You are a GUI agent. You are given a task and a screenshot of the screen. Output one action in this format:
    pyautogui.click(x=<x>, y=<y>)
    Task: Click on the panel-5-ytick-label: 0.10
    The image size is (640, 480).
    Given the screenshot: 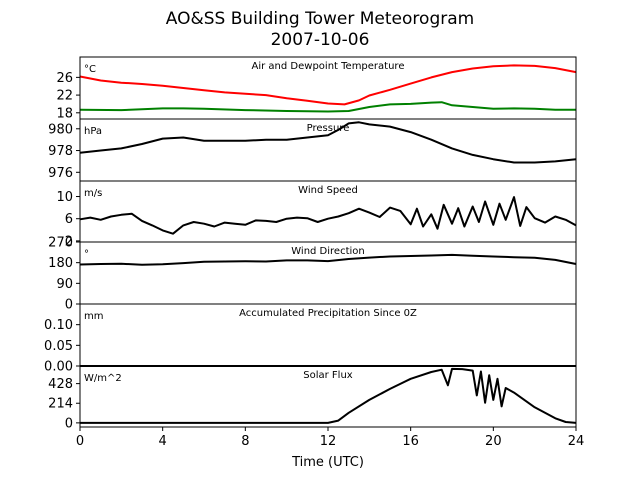 What is the action you would take?
    pyautogui.click(x=58, y=325)
    